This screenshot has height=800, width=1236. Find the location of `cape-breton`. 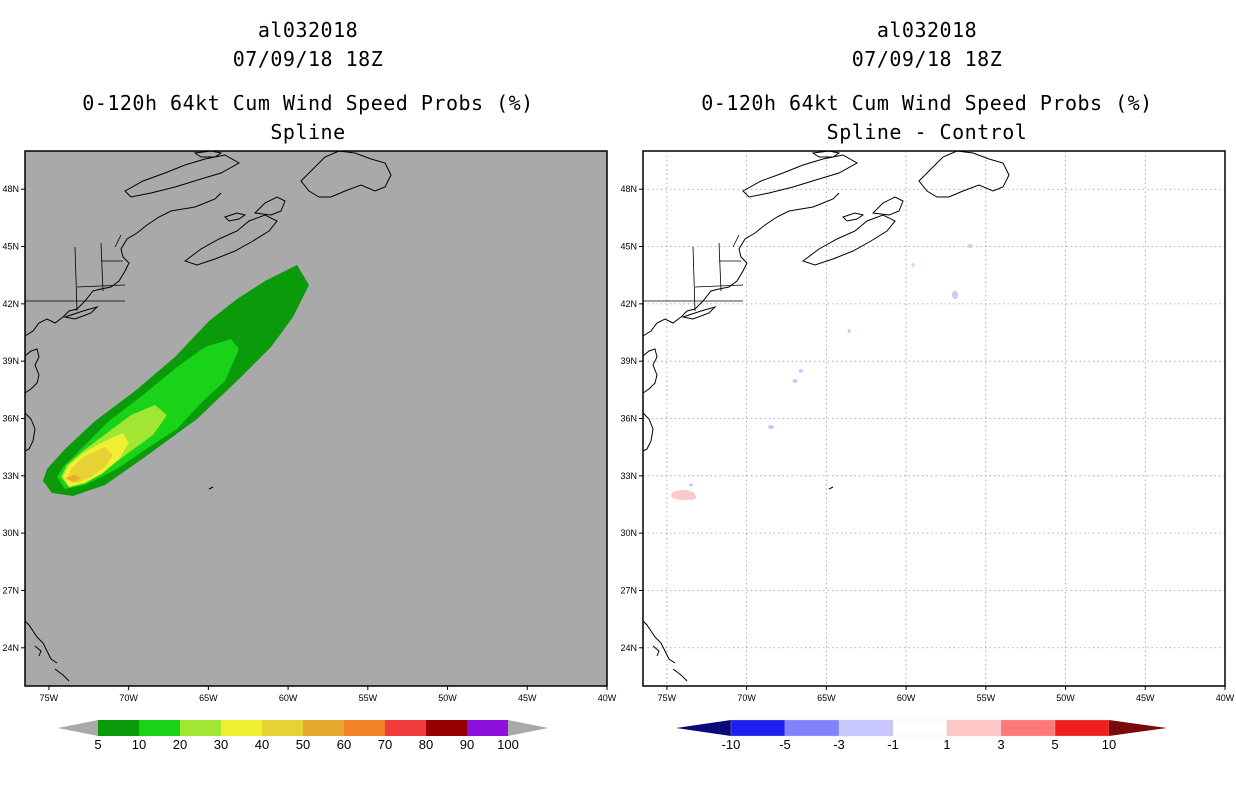

cape-breton is located at coordinates (887, 206).